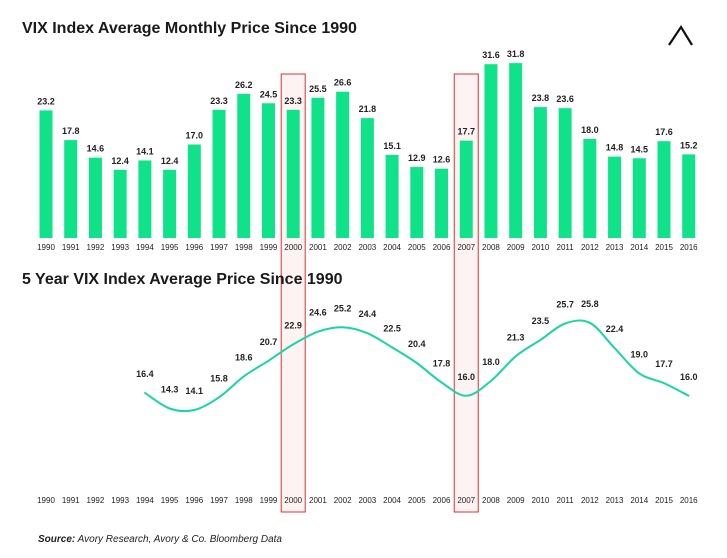 This screenshot has height=558, width=727. I want to click on bar-value-label: 26.2, so click(244, 85).